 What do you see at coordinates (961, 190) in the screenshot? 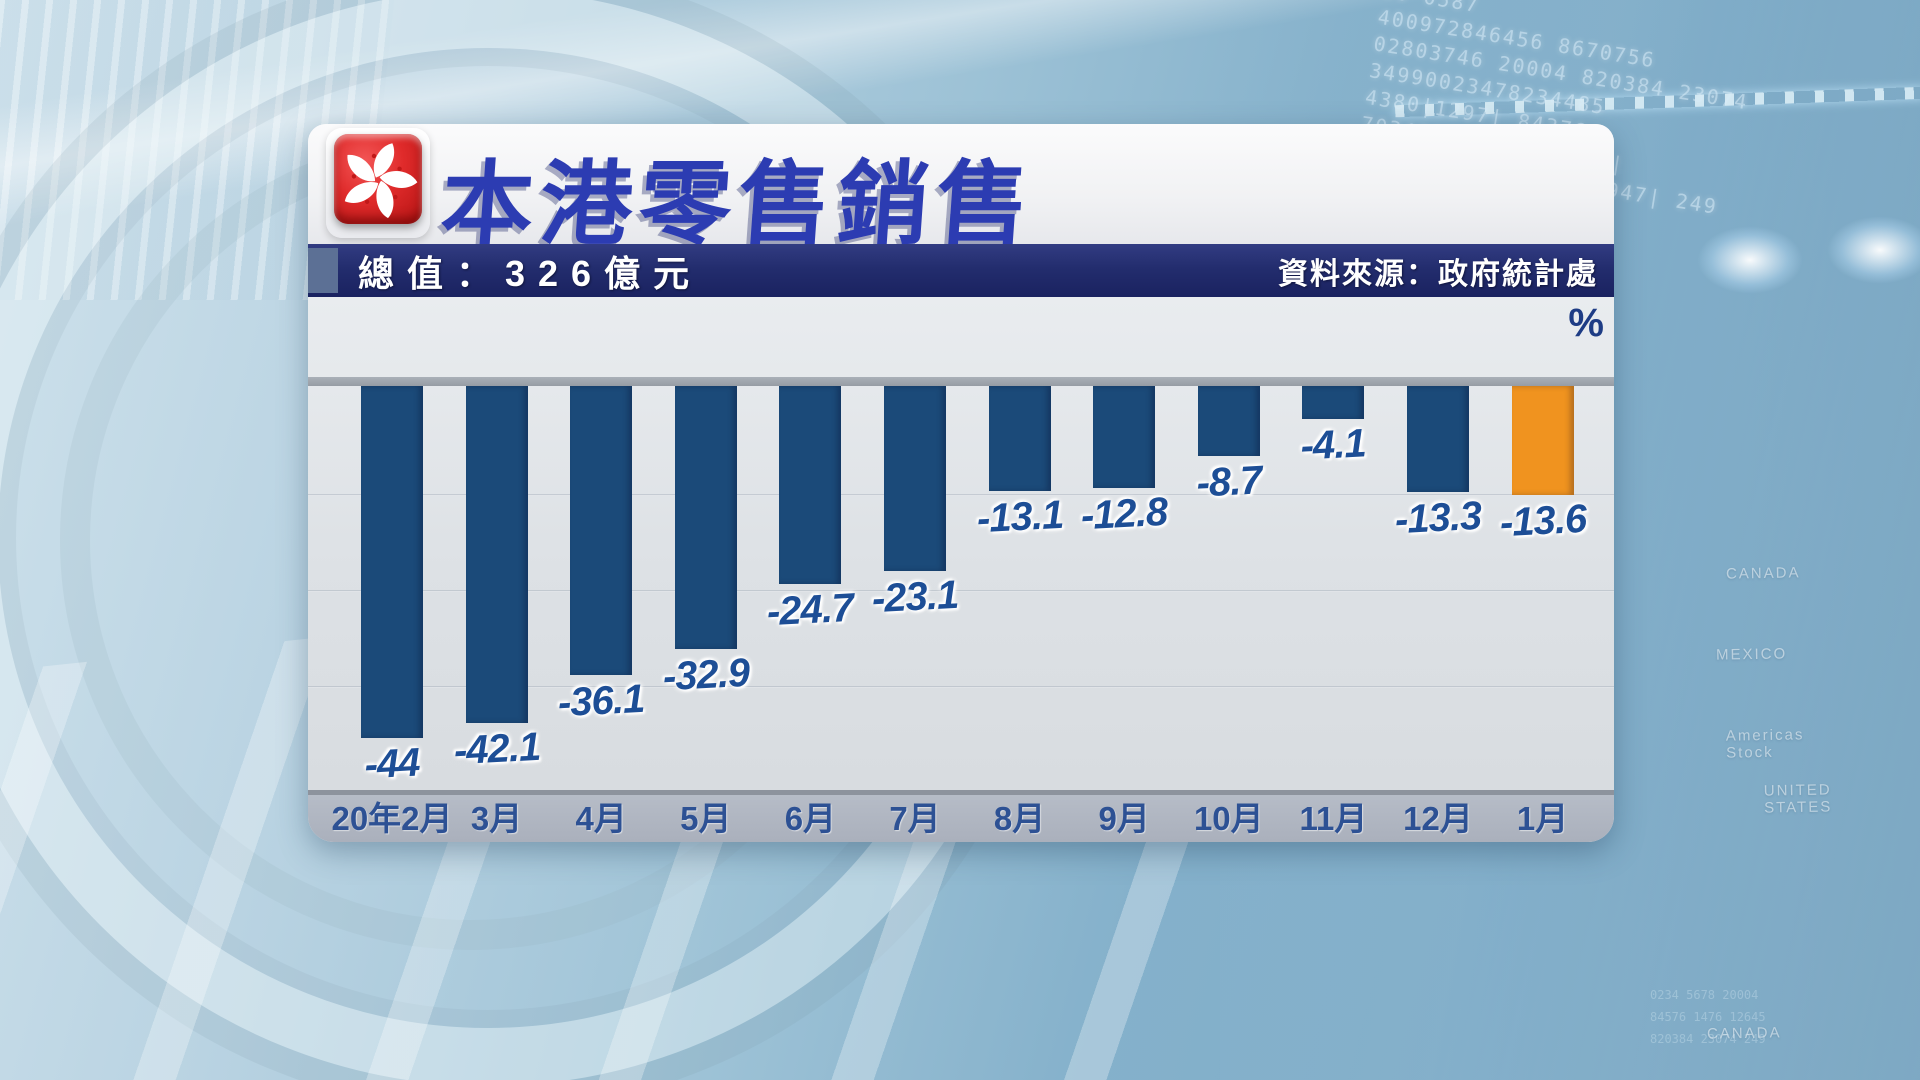
I see `title-bar: 本港零售銷售` at bounding box center [961, 190].